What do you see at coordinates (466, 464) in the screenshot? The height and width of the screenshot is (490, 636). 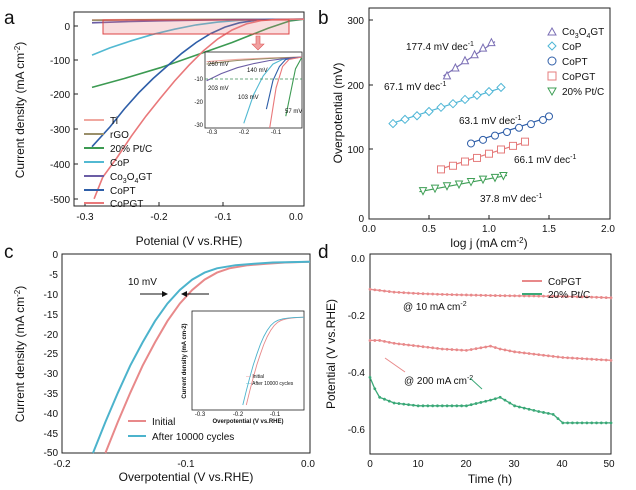 I see `d-xtick: 20` at bounding box center [466, 464].